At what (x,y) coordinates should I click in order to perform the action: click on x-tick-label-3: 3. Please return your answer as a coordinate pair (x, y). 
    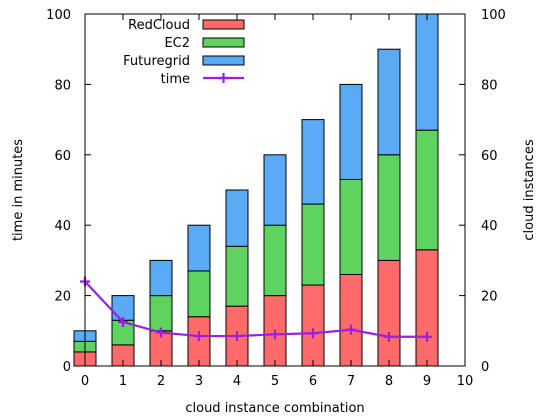
    Looking at the image, I should click on (199, 381).